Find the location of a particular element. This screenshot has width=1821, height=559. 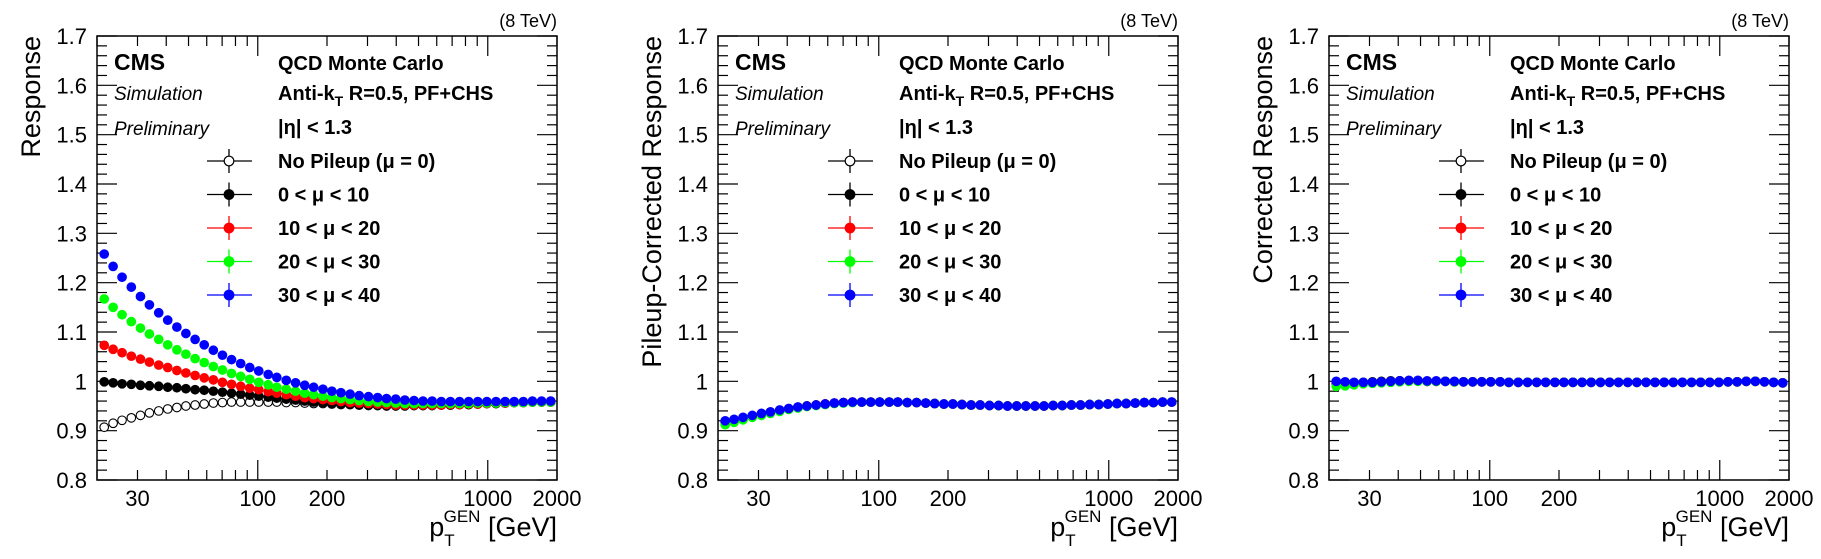

y-tick-label: 1.4 is located at coordinates (71, 184).